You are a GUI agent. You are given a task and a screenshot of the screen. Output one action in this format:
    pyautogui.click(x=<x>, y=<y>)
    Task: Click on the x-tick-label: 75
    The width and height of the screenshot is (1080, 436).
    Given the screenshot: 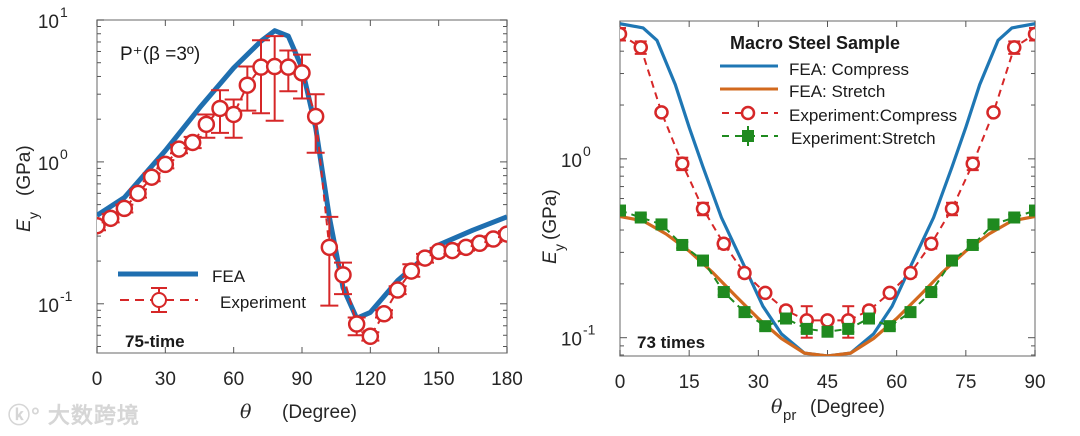 What is the action you would take?
    pyautogui.click(x=965, y=382)
    